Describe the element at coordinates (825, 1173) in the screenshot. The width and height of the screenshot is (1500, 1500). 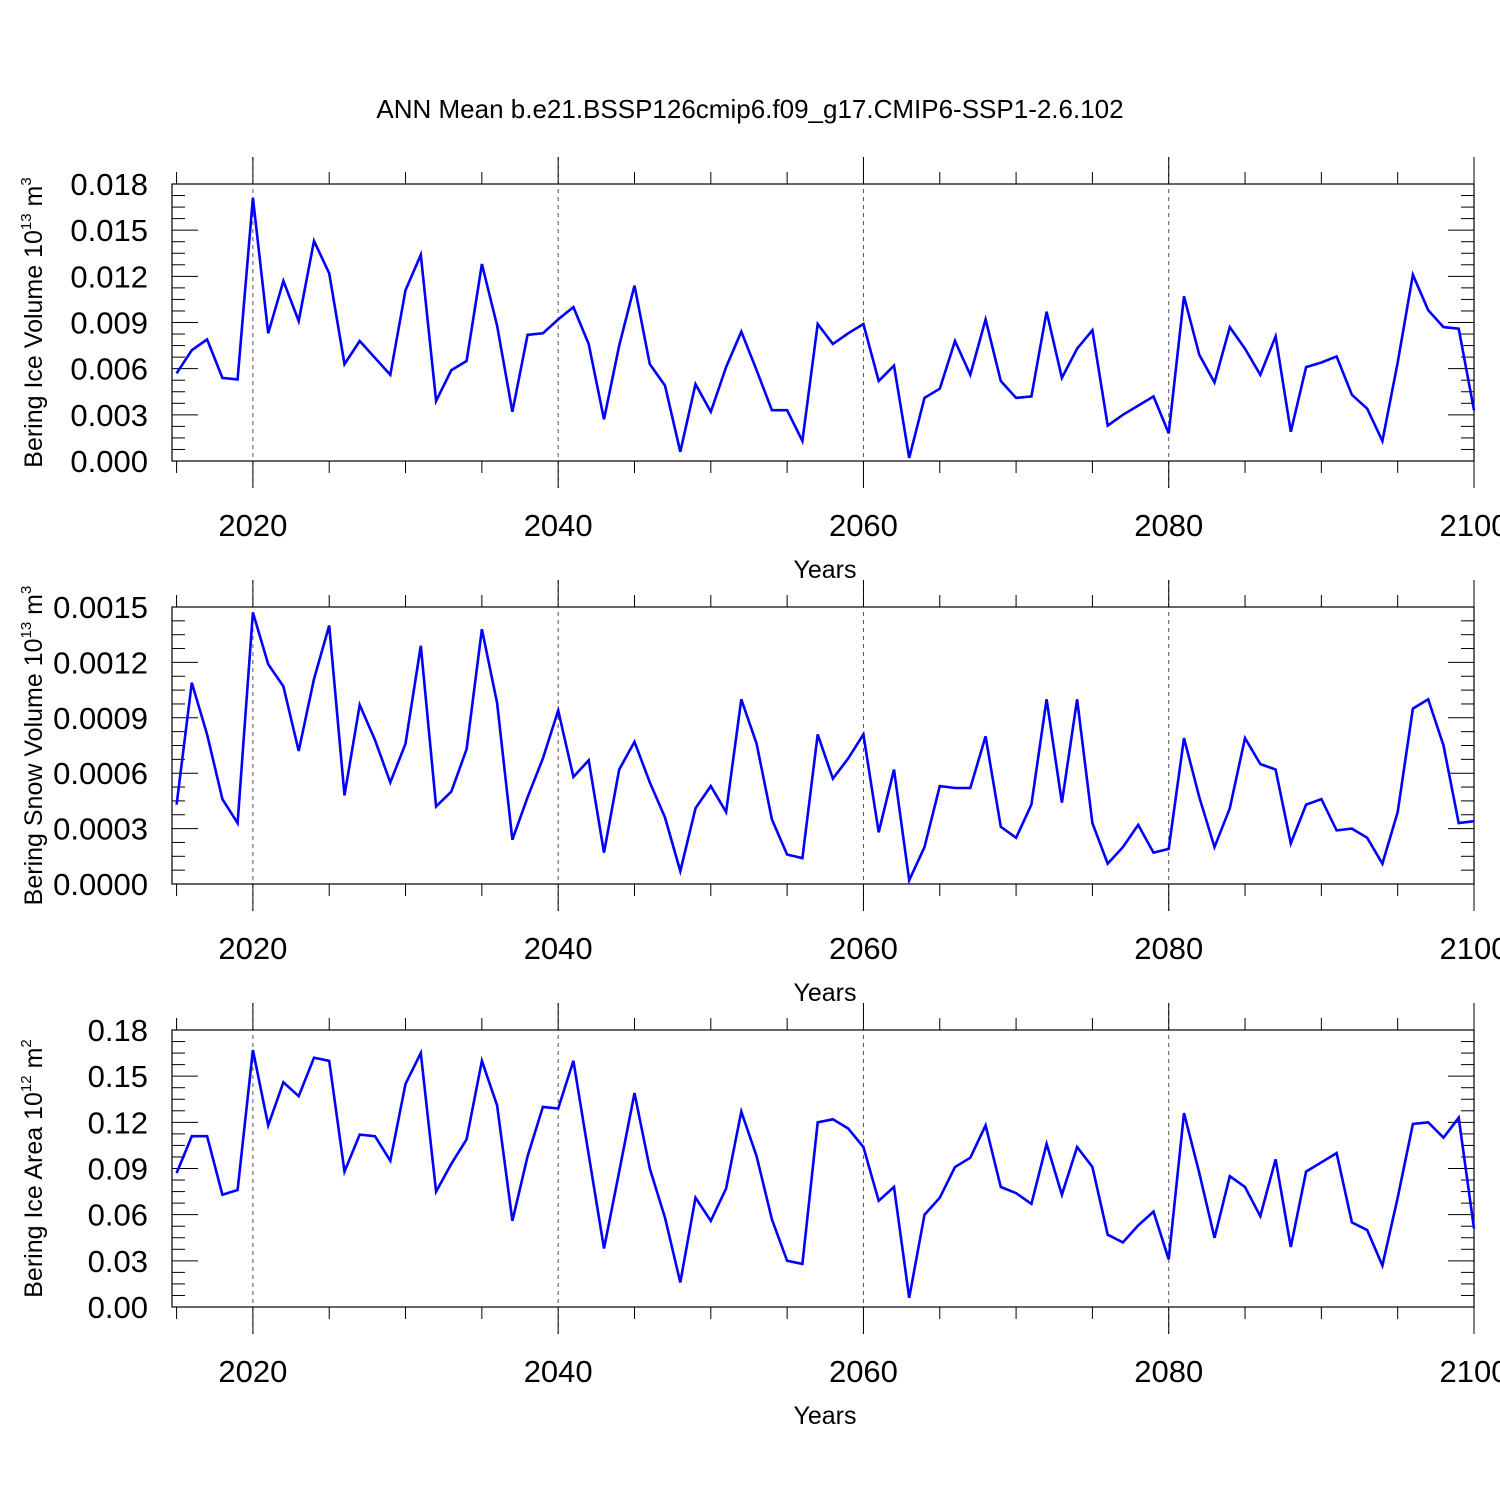
I see `series-line` at that location.